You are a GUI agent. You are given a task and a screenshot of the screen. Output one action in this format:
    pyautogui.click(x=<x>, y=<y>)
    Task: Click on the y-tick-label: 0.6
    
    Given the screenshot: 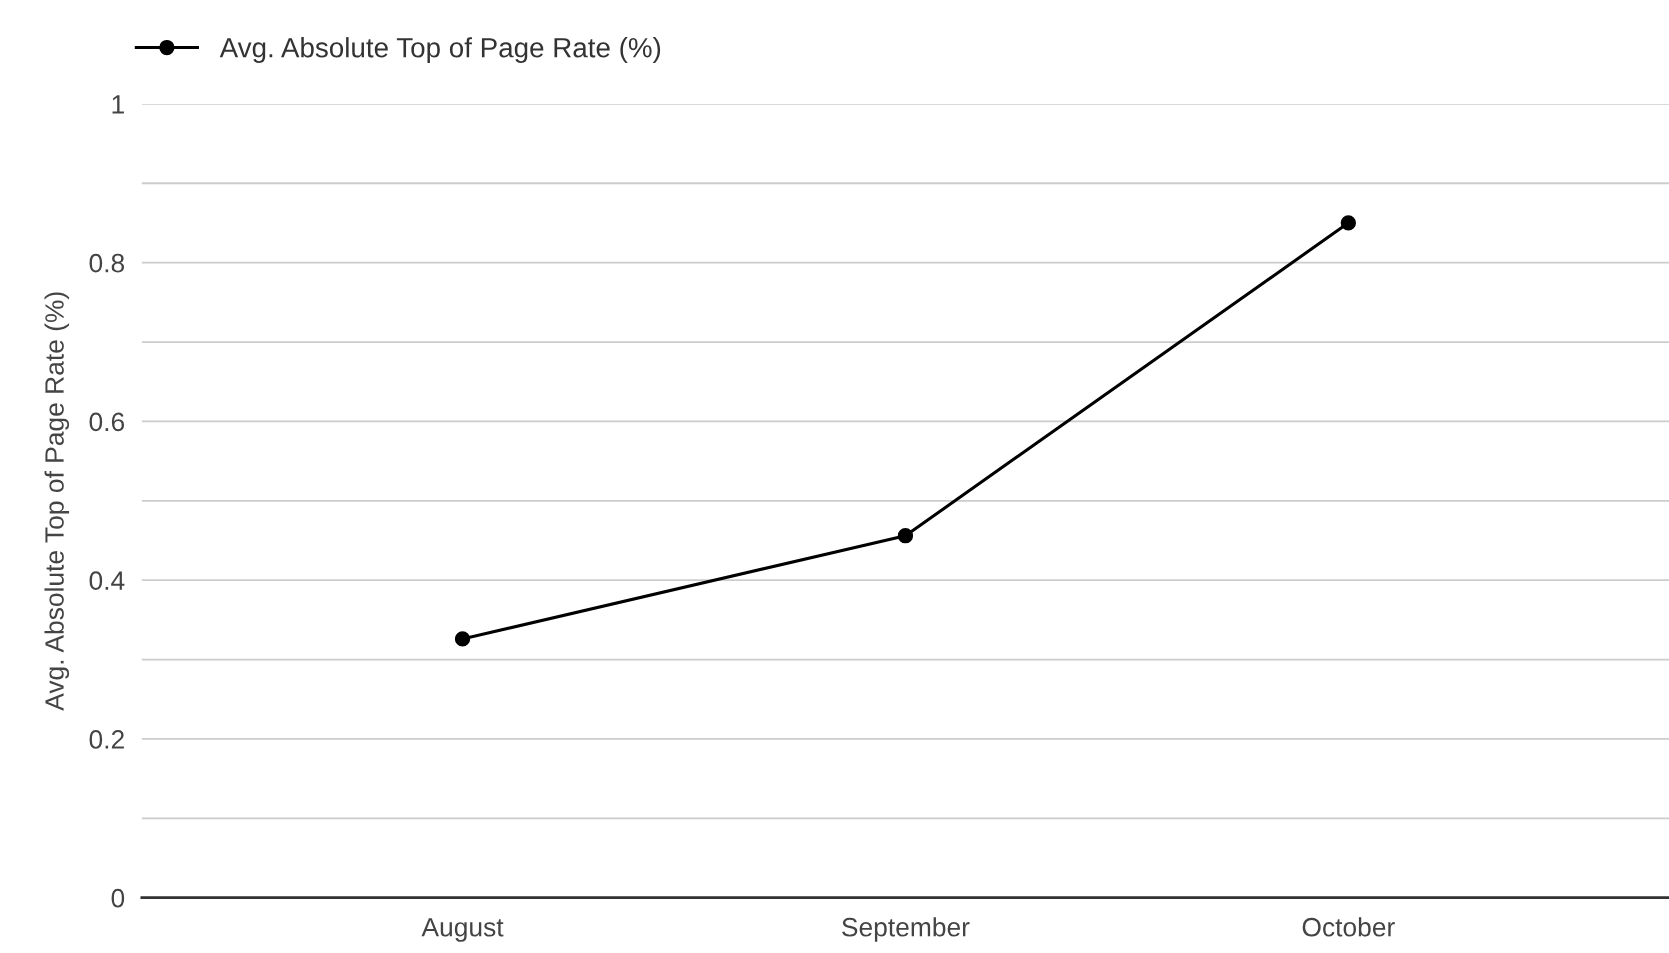 What is the action you would take?
    pyautogui.click(x=107, y=422)
    